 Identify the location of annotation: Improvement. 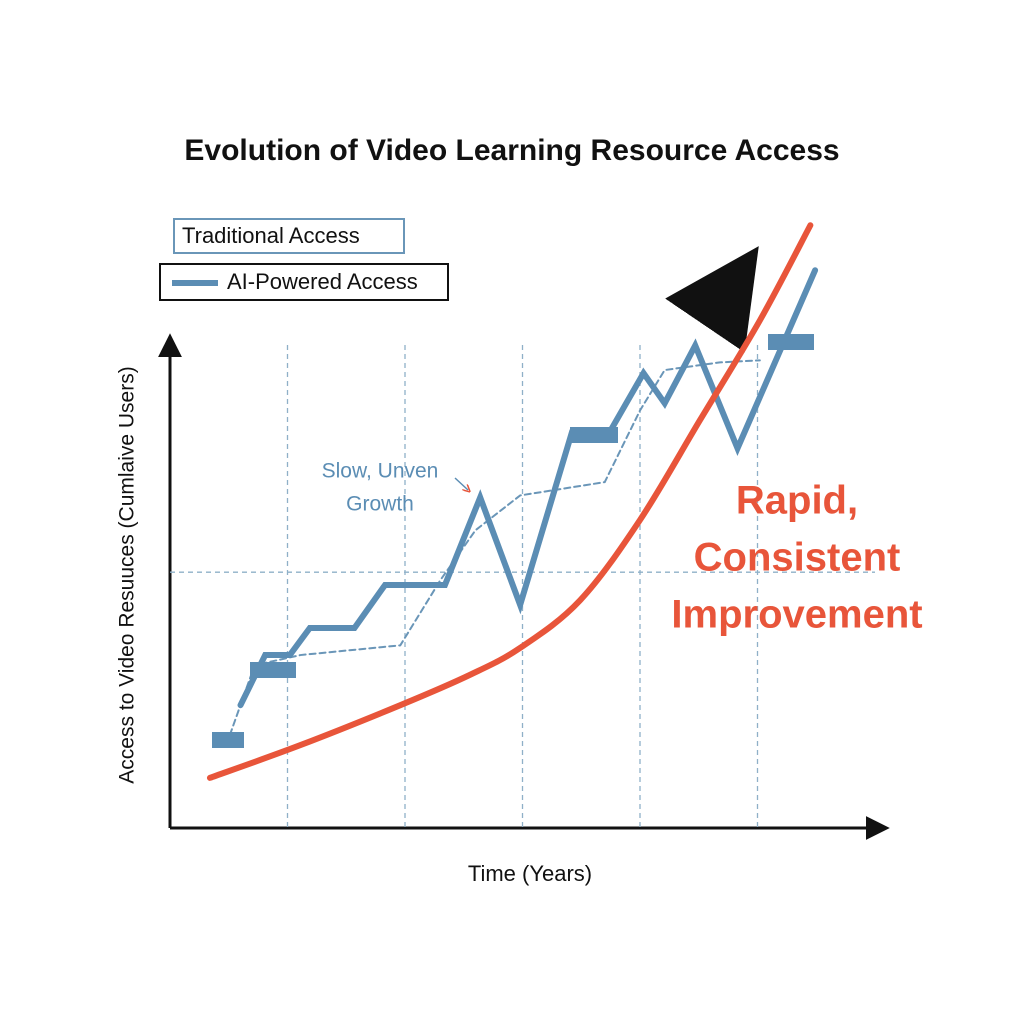
(796, 615).